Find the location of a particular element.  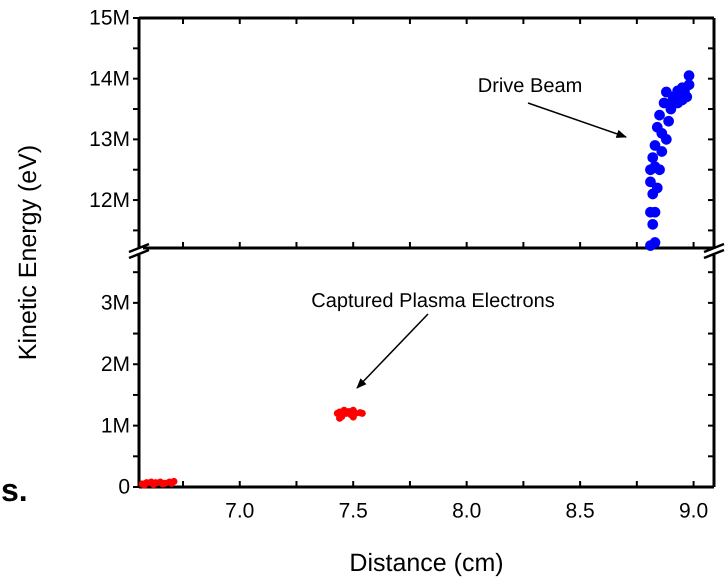

annotation: Drive Beam is located at coordinates (530, 86).